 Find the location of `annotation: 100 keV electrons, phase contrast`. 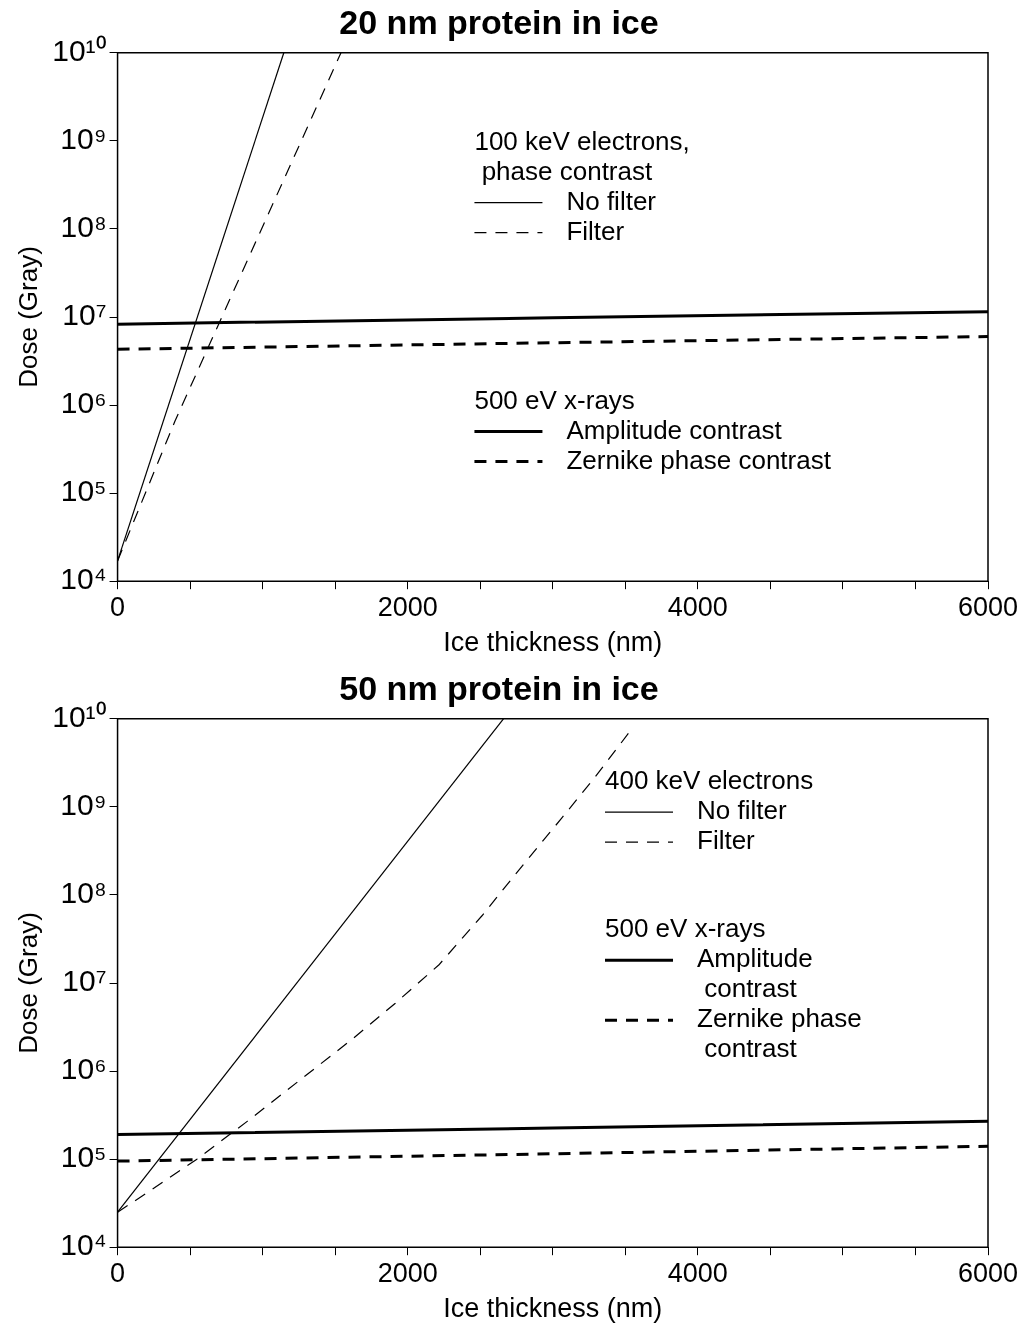

annotation: 100 keV electrons, phase contrast is located at coordinates (582, 155).